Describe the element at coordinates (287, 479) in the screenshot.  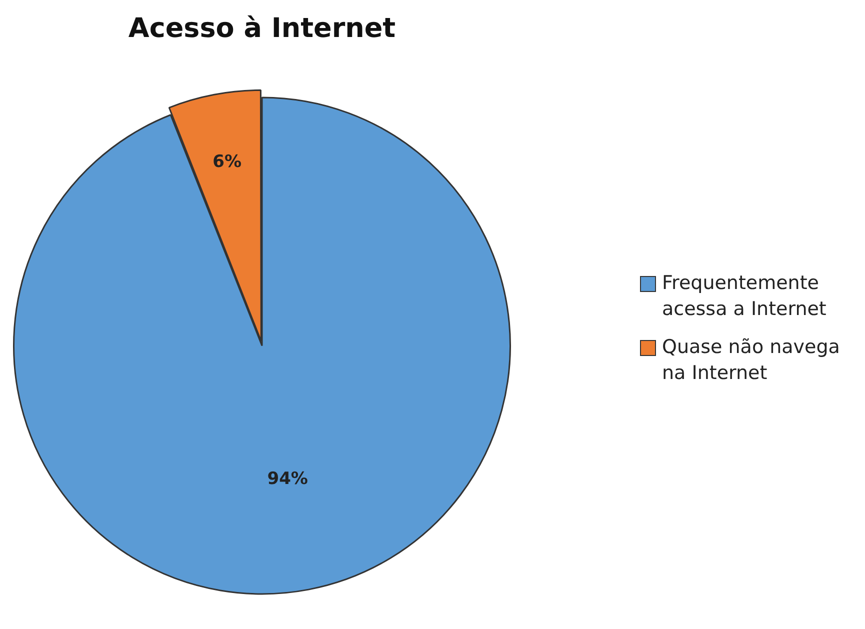
I see `data-label: 94%` at that location.